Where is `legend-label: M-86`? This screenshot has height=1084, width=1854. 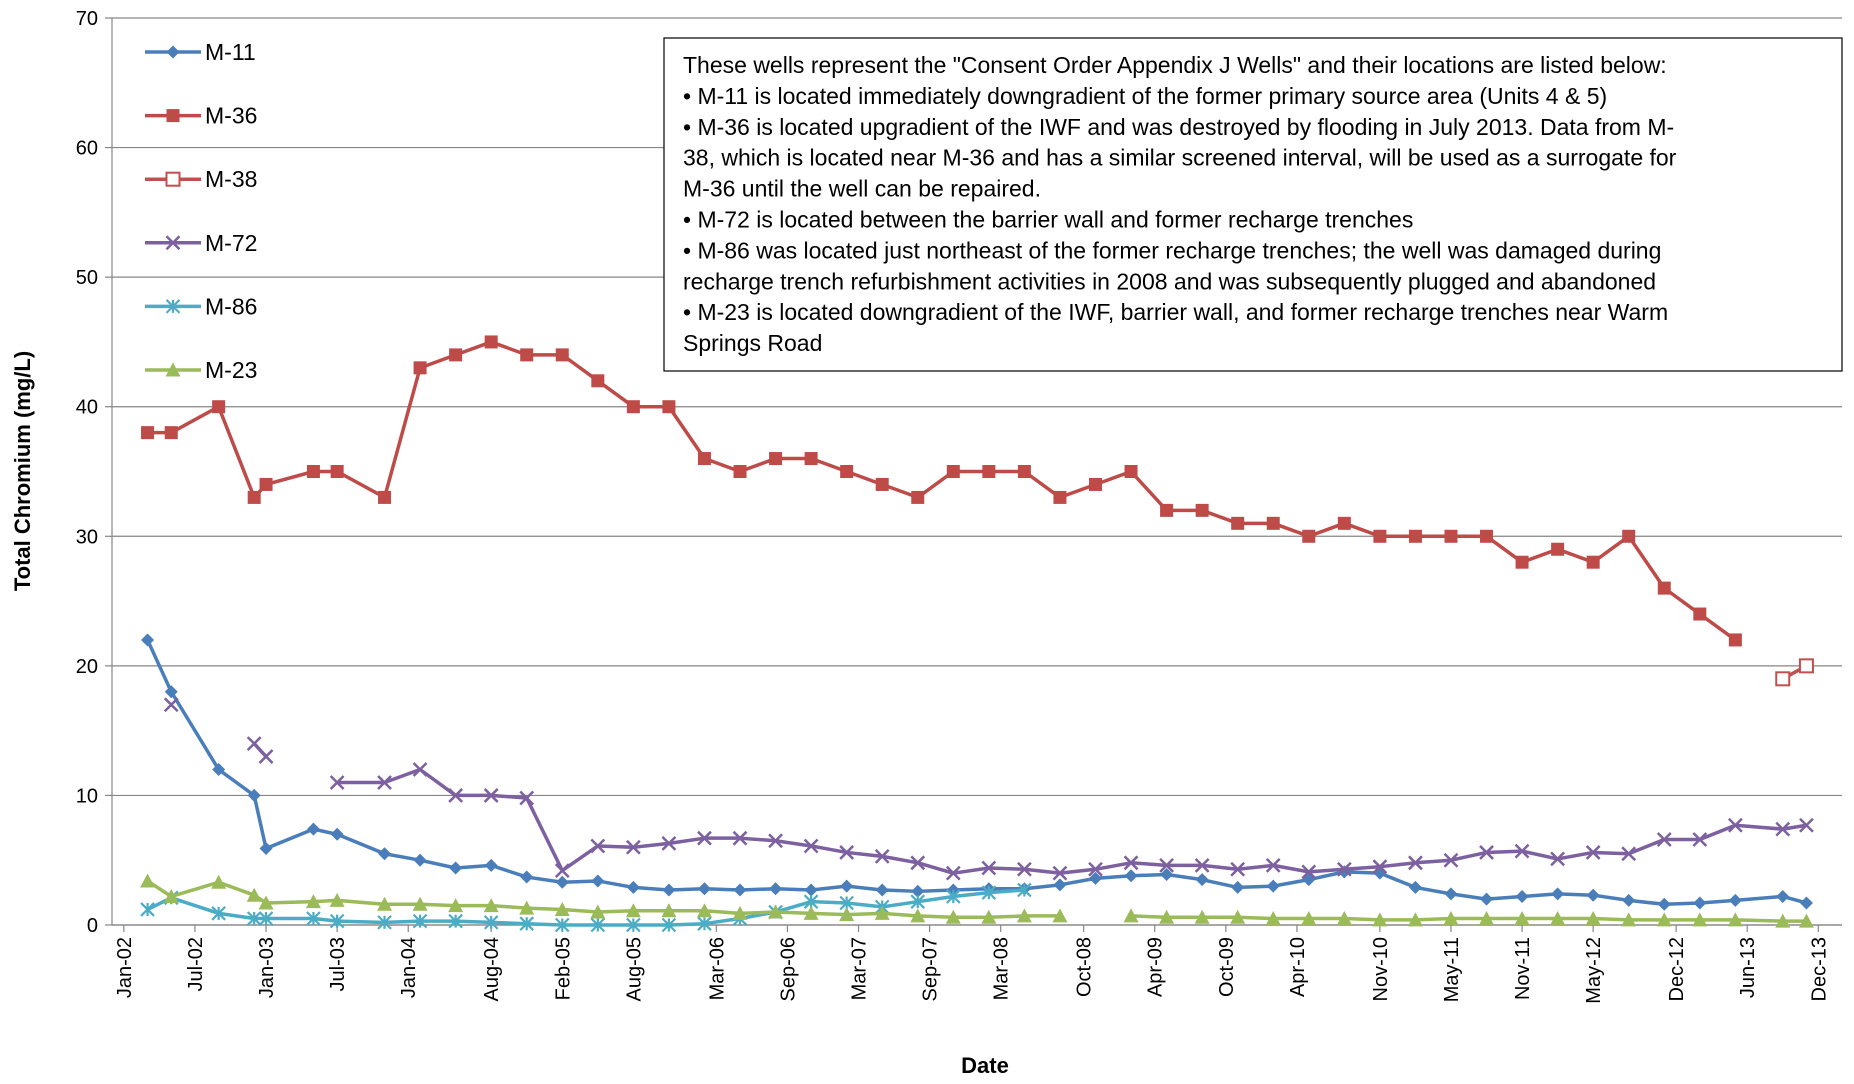 legend-label: M-86 is located at coordinates (231, 306).